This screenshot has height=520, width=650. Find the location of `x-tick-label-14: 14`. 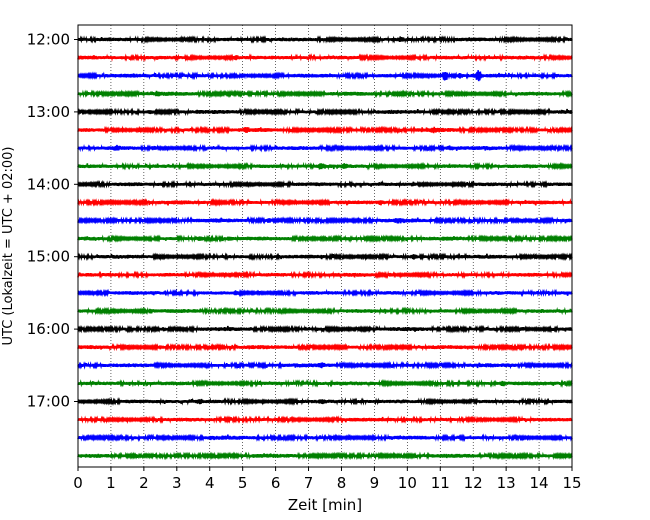

x-tick-label-14: 14 is located at coordinates (539, 483).